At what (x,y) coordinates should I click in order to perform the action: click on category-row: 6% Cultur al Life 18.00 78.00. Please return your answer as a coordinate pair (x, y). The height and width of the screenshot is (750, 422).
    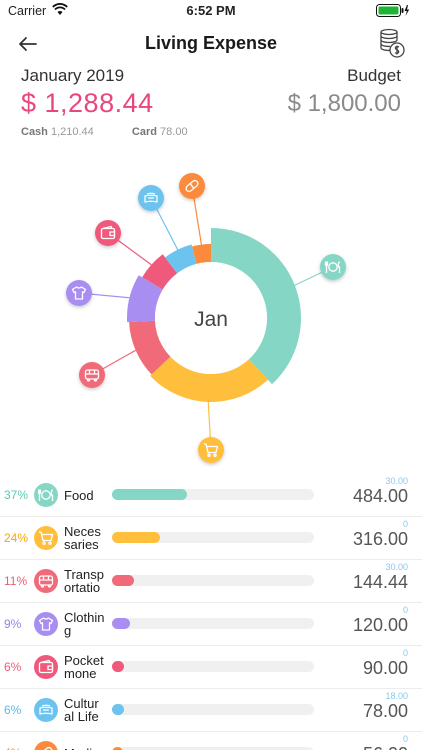
    Looking at the image, I should click on (211, 710).